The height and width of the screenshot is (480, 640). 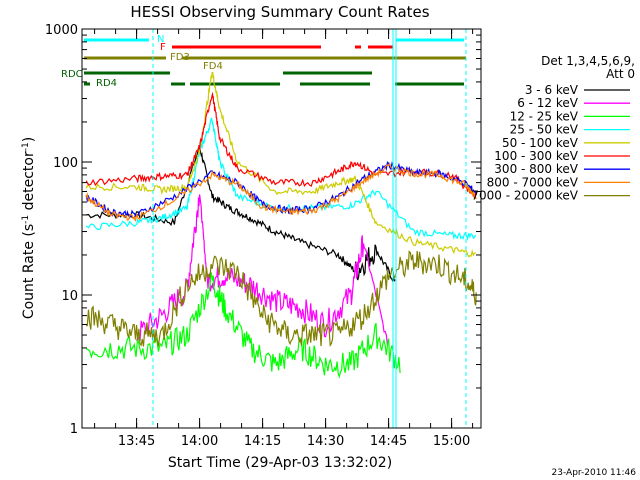 What do you see at coordinates (536, 156) in the screenshot?
I see `legend-label-5: 100 - 300 keV` at bounding box center [536, 156].